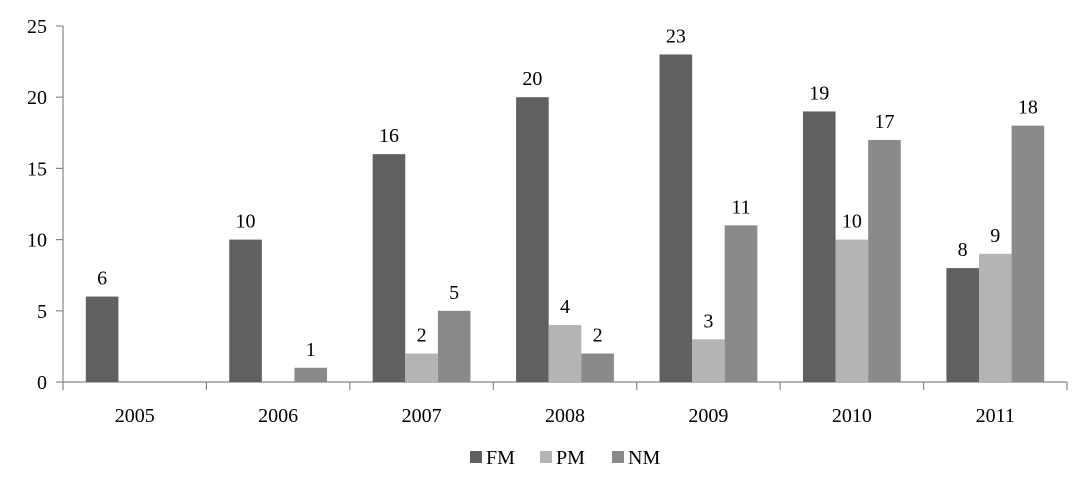 This screenshot has height=479, width=1073. What do you see at coordinates (45, 205) in the screenshot?
I see `y-axis-ticks: 0 5 10 15 20 25` at bounding box center [45, 205].